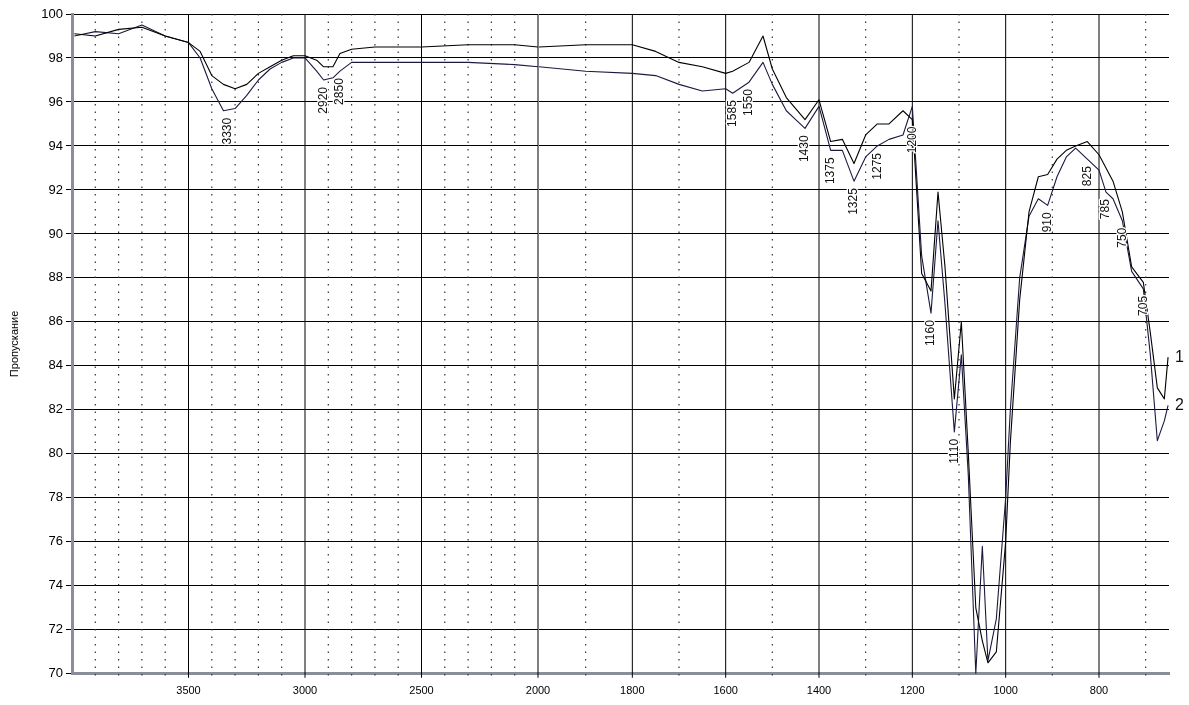  Describe the element at coordinates (1179, 356) in the screenshot. I see `series-label: 1` at that location.